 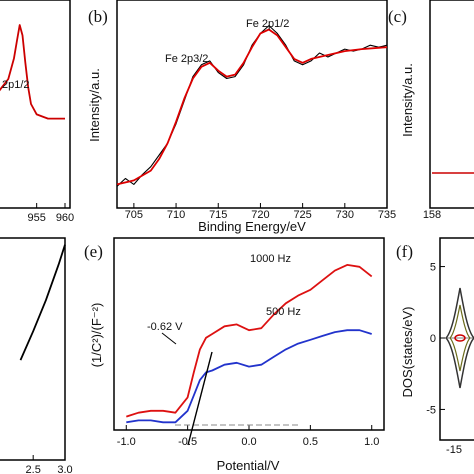 I want to click on panel-a-series, so click(x=32, y=72).